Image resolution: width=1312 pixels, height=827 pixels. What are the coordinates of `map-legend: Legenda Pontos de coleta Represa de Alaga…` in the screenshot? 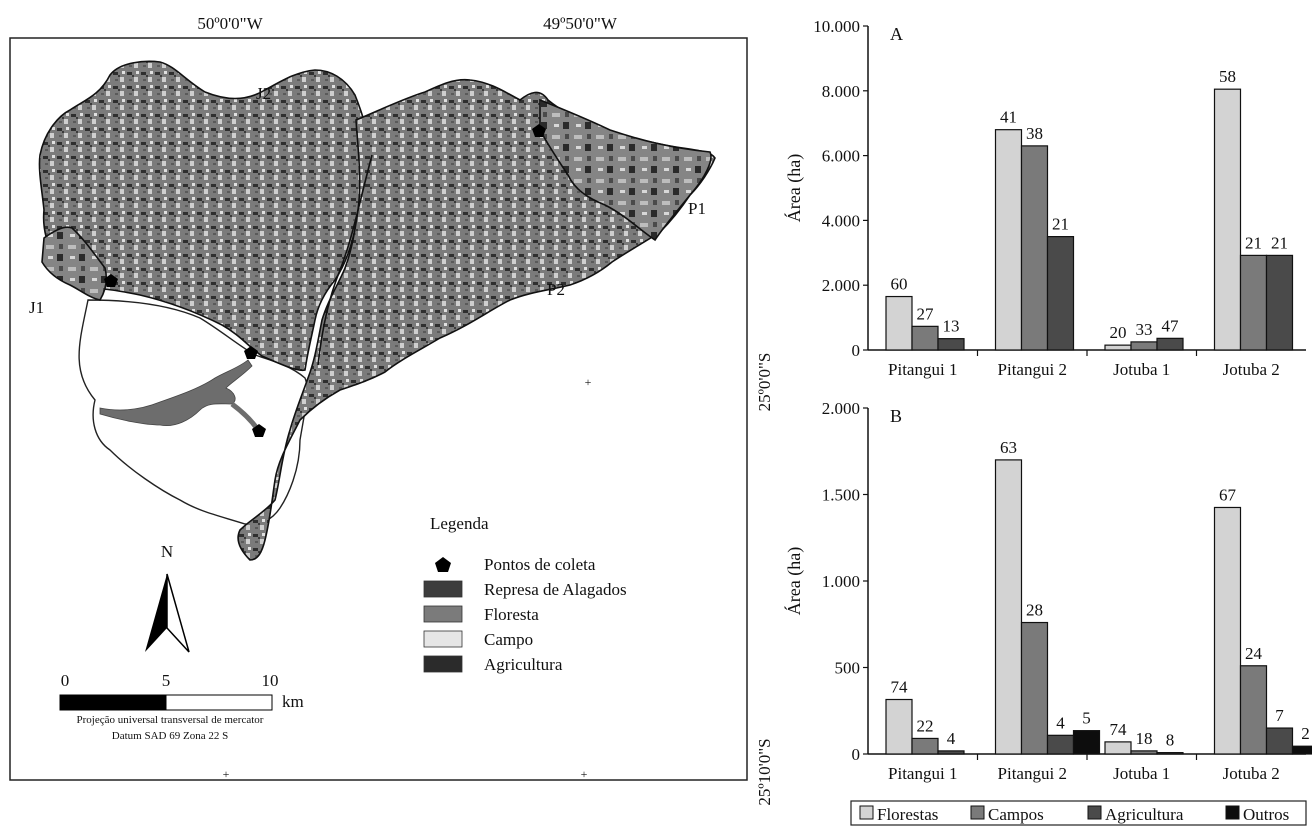 It's located at (525, 594).